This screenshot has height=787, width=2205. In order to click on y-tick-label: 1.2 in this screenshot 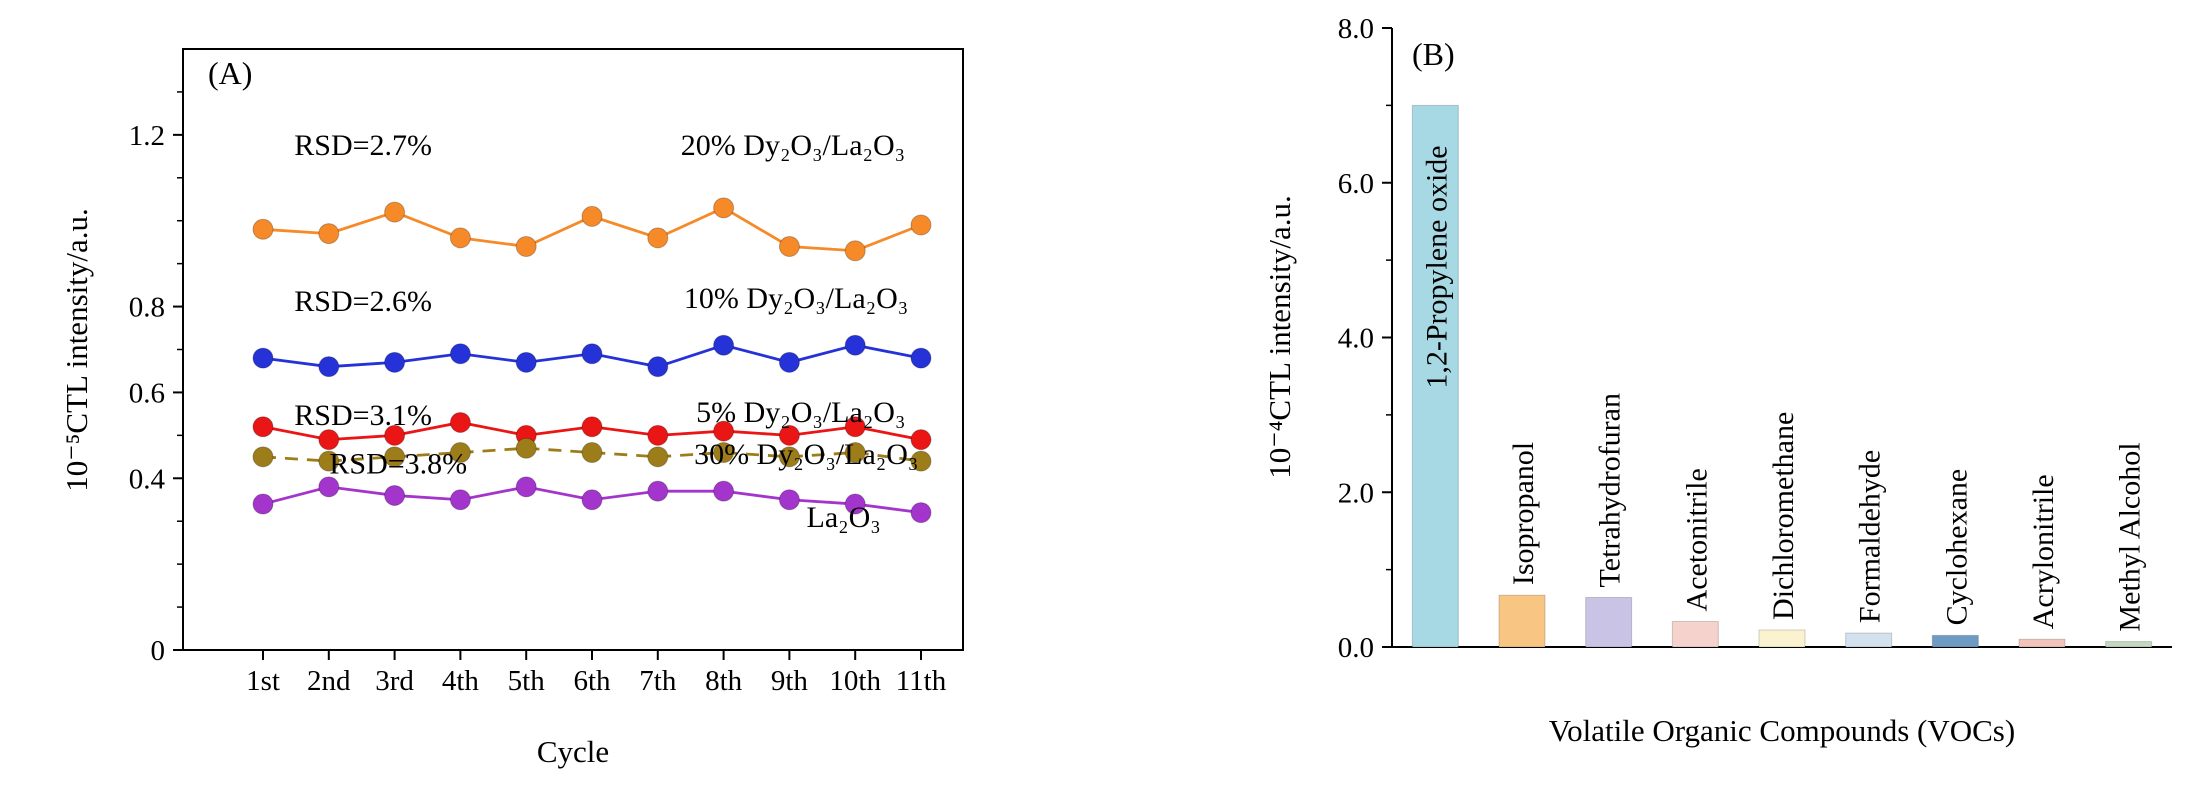, I will do `click(147, 136)`.